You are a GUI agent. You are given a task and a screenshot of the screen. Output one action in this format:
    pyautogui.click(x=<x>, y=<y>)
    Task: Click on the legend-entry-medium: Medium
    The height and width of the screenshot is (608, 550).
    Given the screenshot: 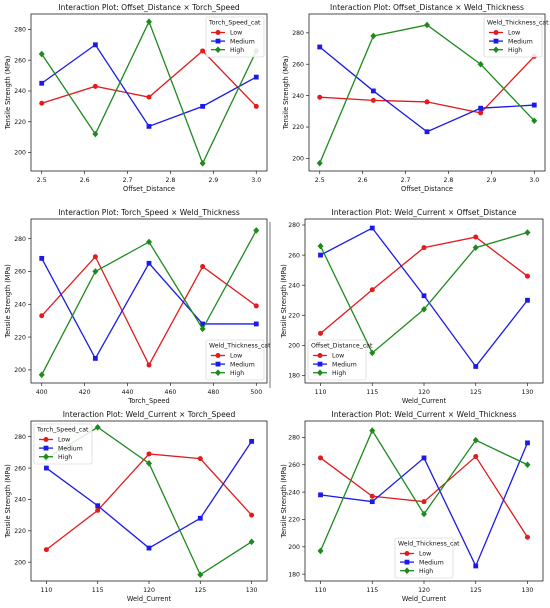 What is the action you would take?
    pyautogui.click(x=520, y=41)
    